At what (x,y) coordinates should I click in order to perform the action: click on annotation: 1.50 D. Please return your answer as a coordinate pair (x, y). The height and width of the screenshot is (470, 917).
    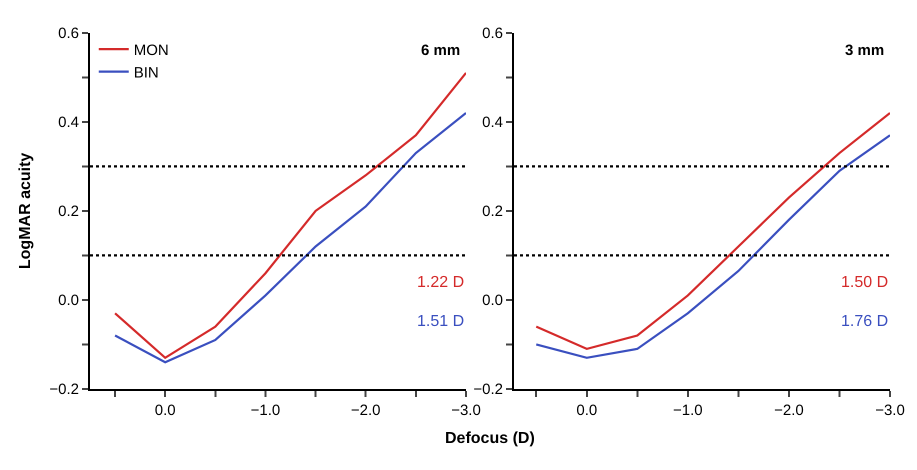
    Looking at the image, I should click on (864, 282).